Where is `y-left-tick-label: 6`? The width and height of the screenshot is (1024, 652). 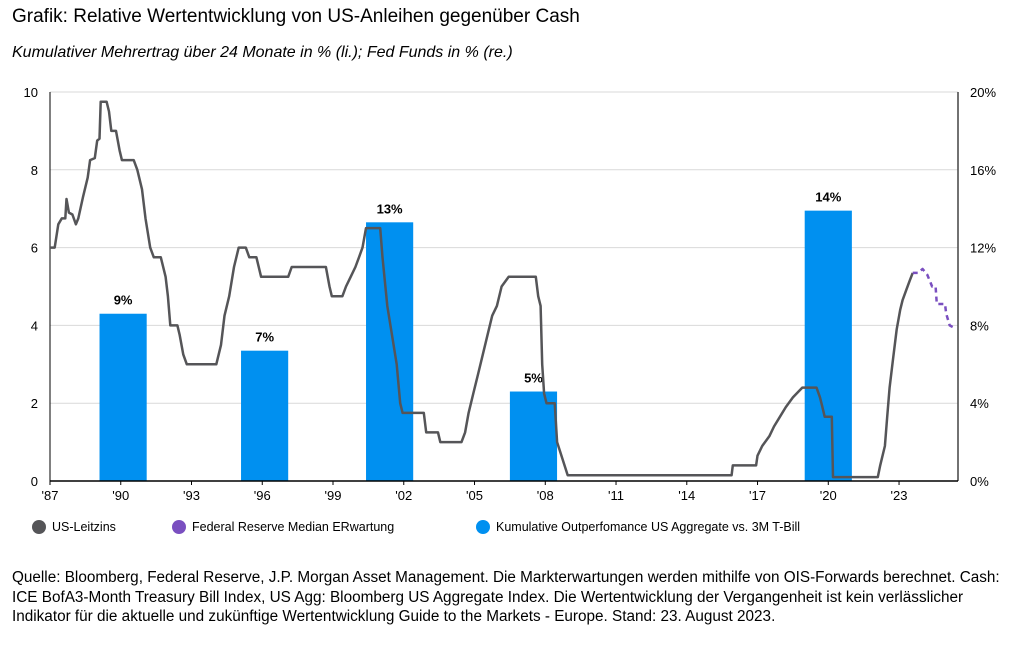
y-left-tick-label: 6 is located at coordinates (34, 248).